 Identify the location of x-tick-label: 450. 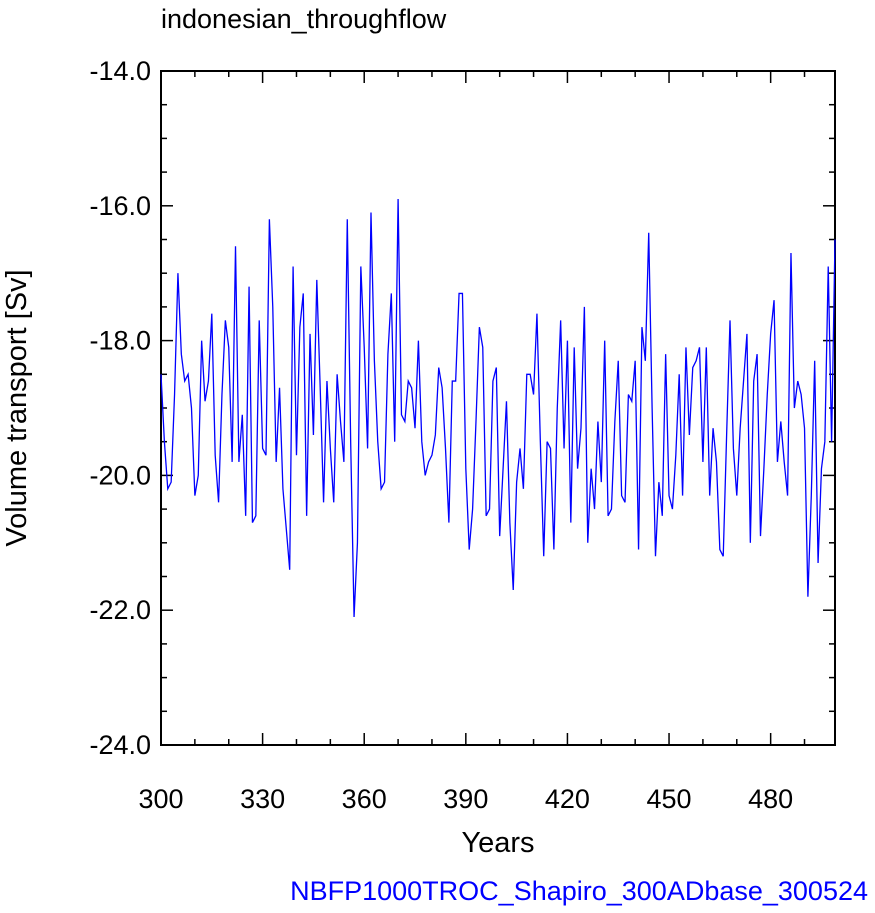
(669, 799).